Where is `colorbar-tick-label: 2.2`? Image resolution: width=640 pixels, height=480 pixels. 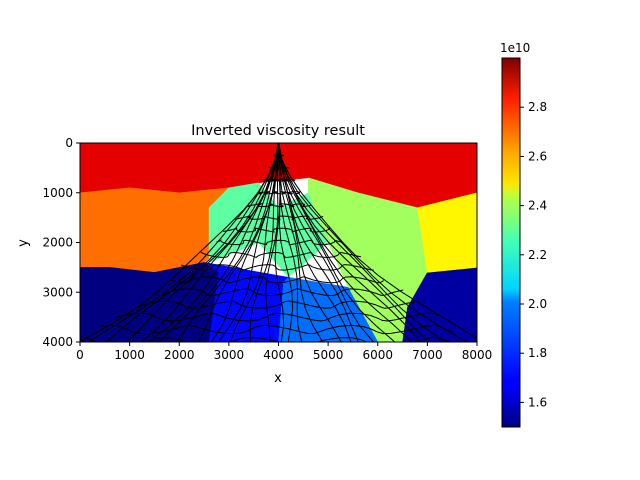
colorbar-tick-label: 2.2 is located at coordinates (537, 255).